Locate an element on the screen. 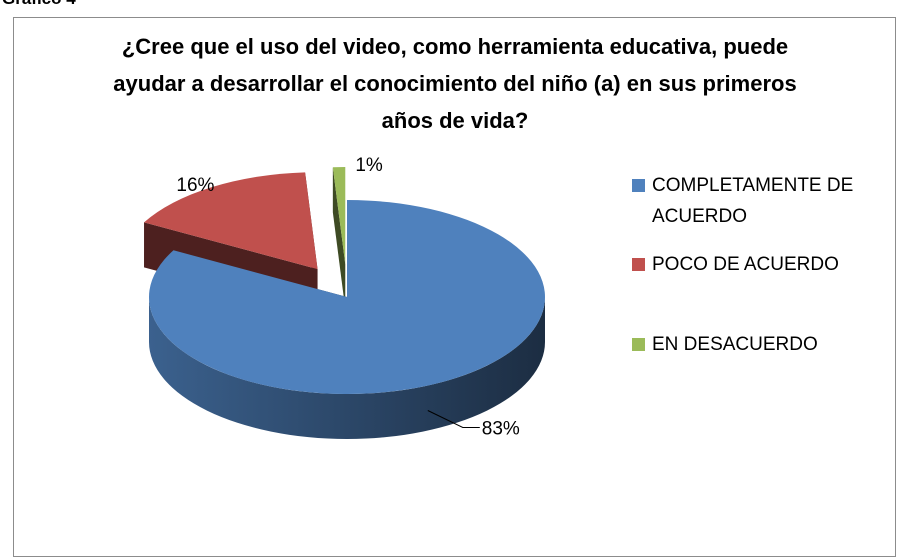  leader-line is located at coordinates (453, 419).